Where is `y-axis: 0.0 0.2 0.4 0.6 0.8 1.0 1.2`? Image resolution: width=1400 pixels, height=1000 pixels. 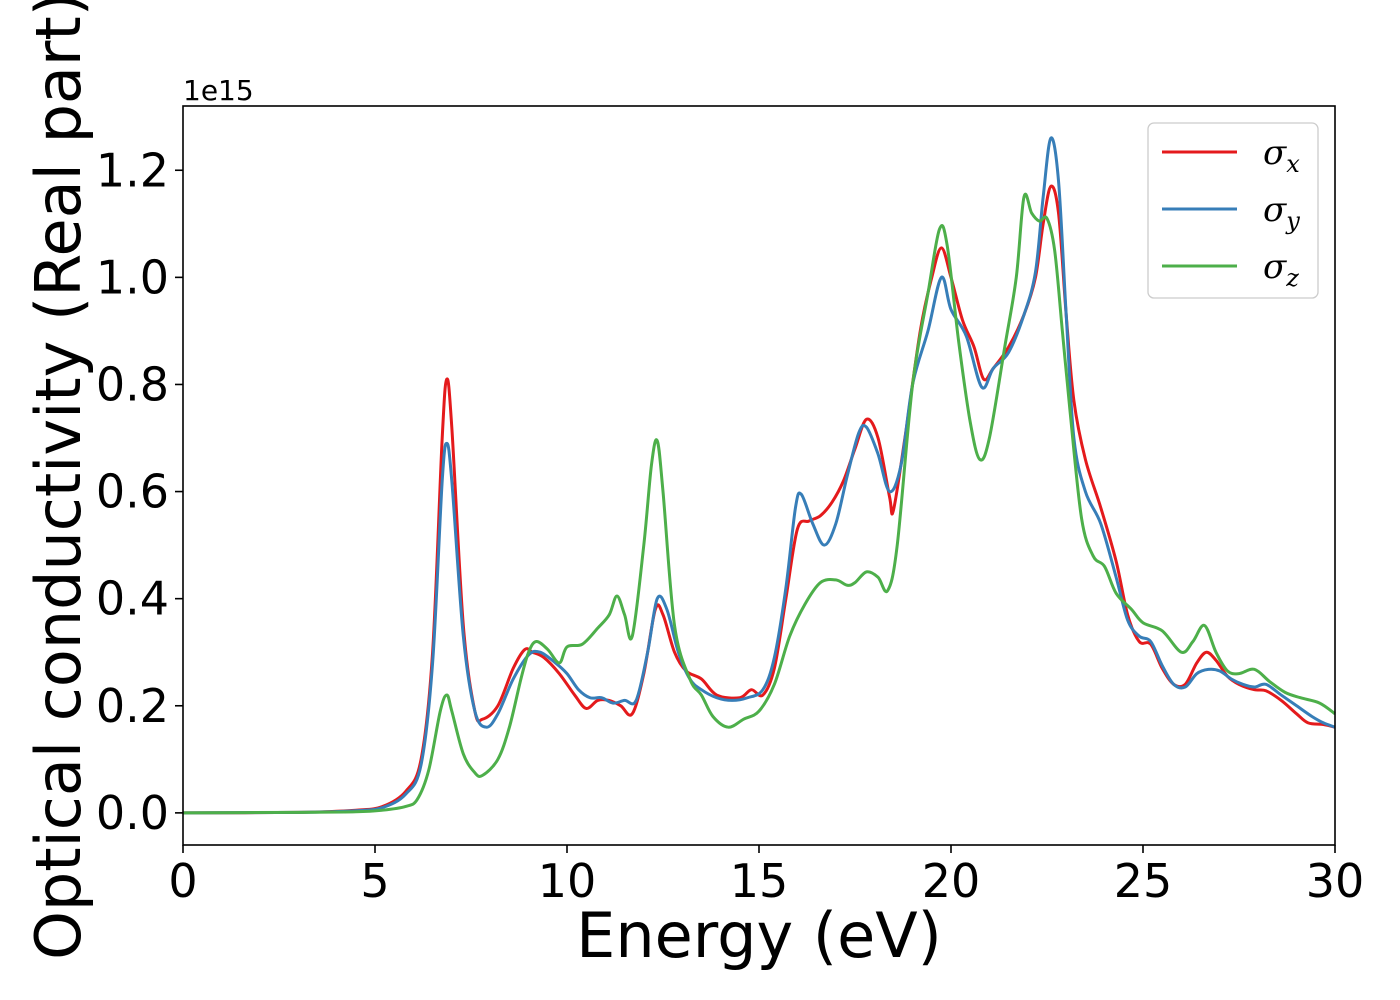
y-axis: 0.0 0.2 0.4 0.6 0.8 1.0 1.2 is located at coordinates (139, 491).